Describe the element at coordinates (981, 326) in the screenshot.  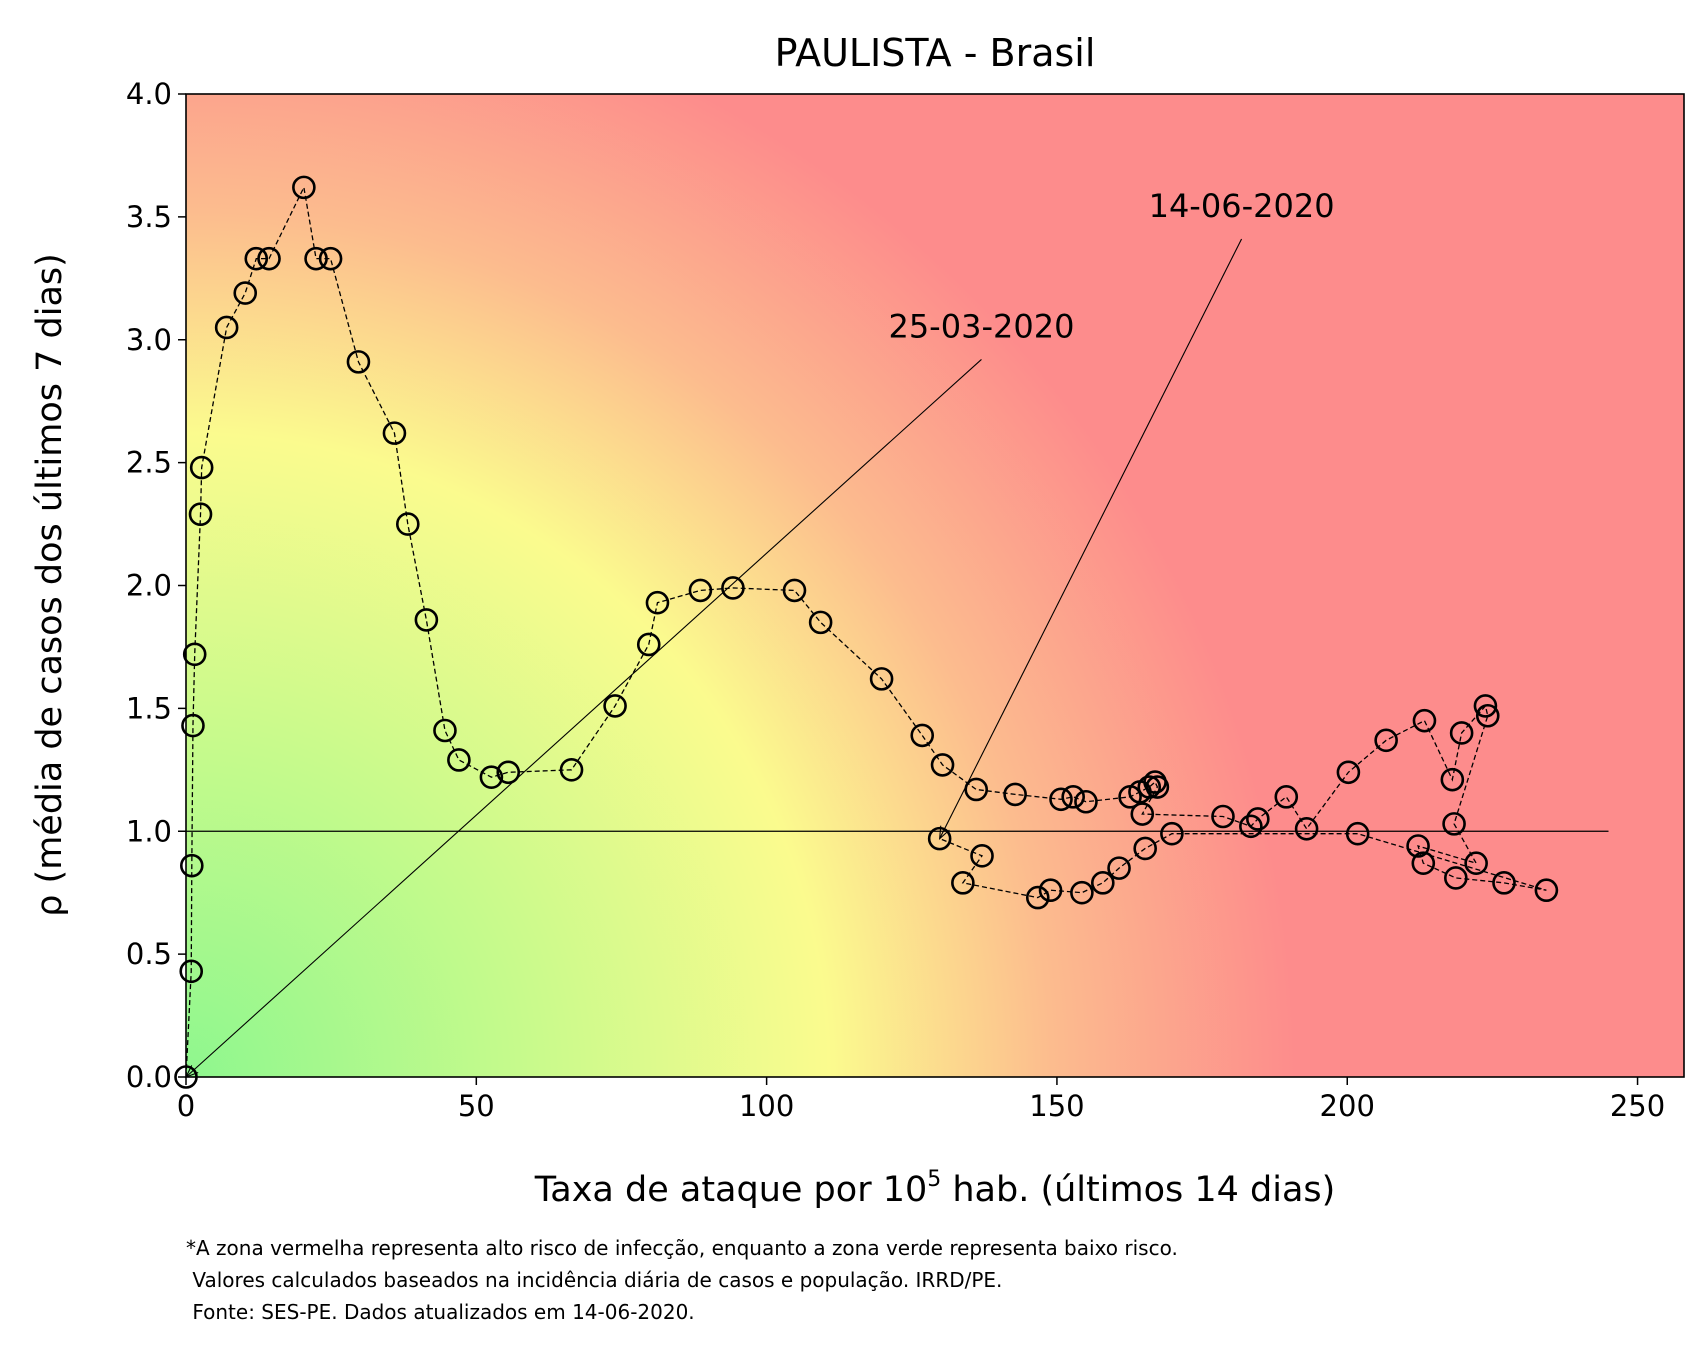
I see `annotation-label: 25-03-2020` at that location.